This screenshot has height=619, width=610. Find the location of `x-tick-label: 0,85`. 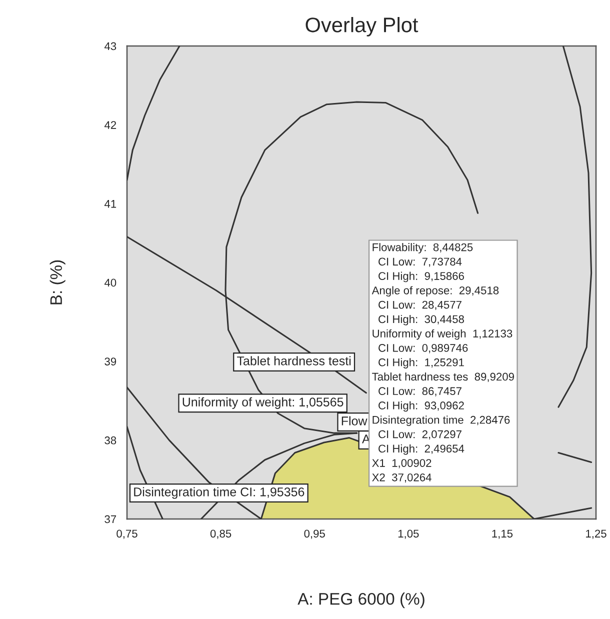

x-tick-label: 0,85 is located at coordinates (221, 534).